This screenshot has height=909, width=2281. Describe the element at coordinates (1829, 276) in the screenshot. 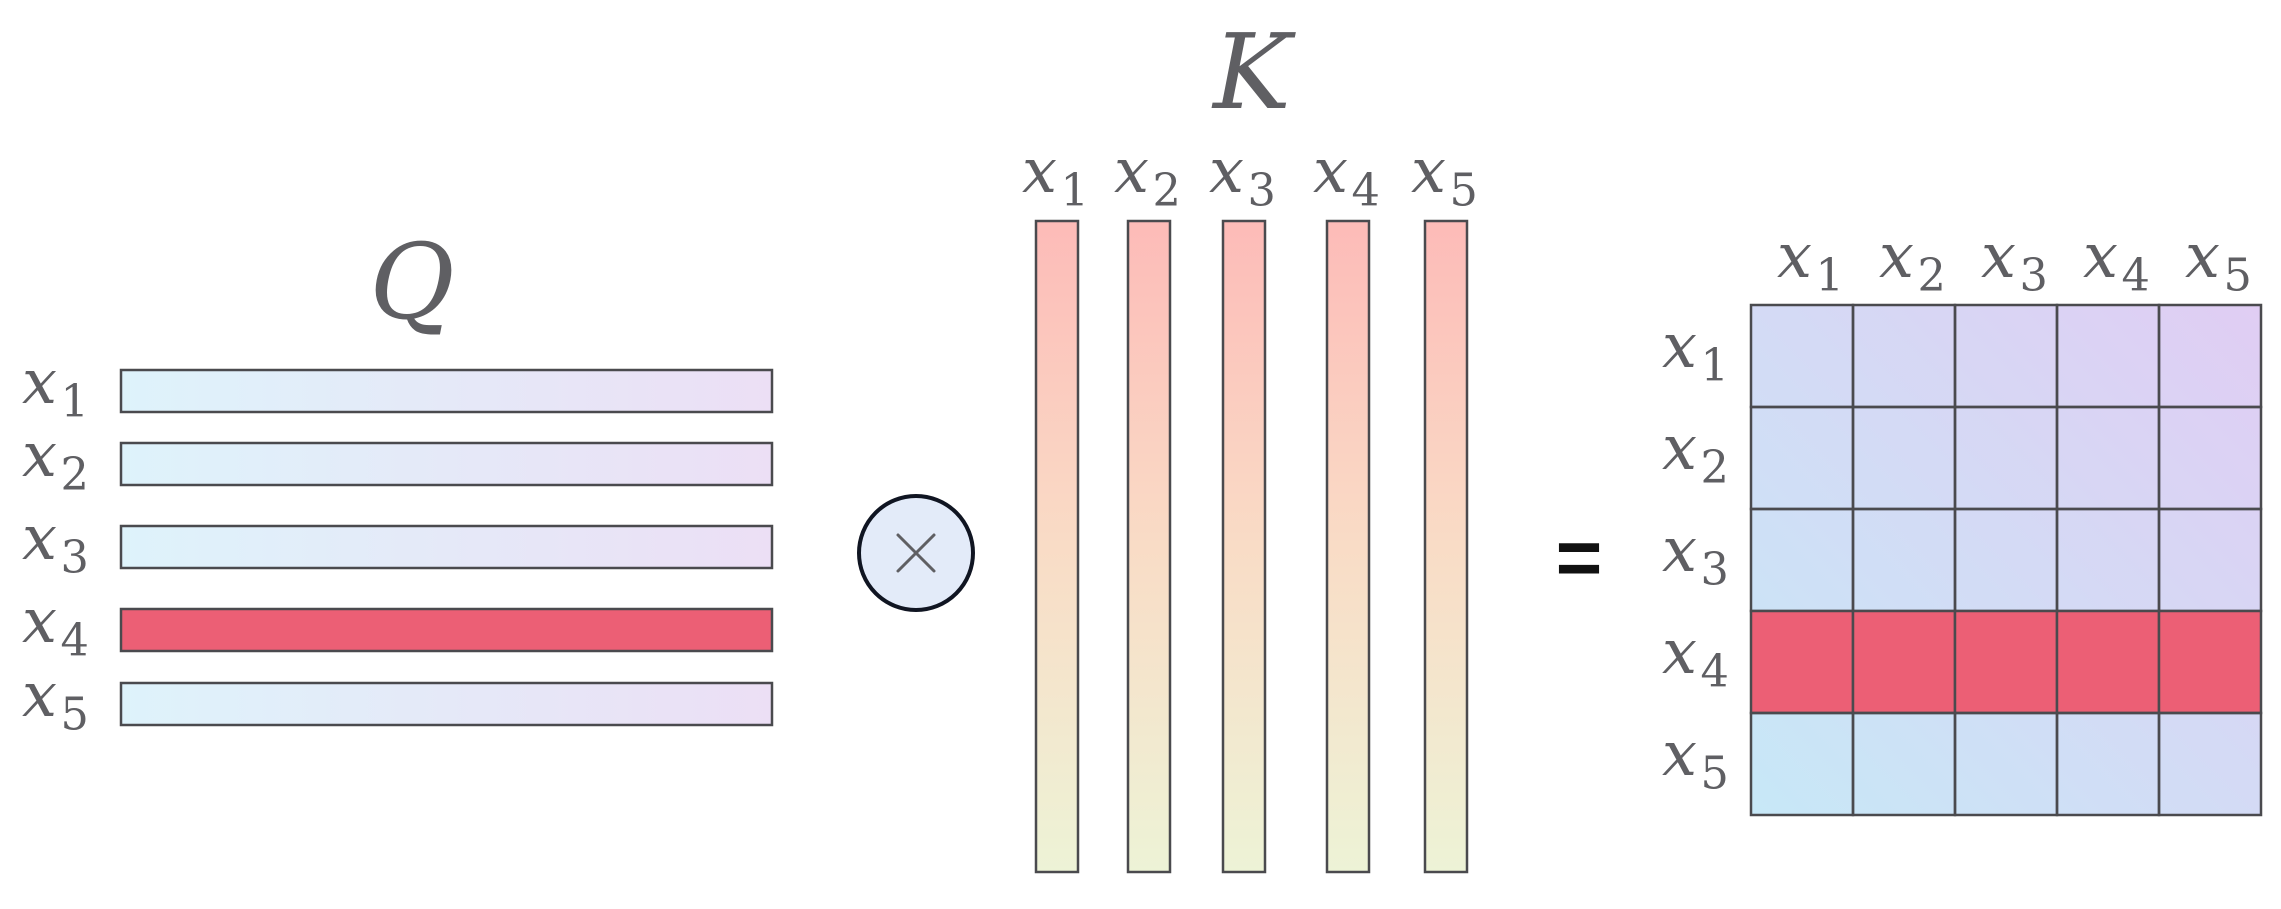

I see `result-column-label-1-subscript: 1` at that location.